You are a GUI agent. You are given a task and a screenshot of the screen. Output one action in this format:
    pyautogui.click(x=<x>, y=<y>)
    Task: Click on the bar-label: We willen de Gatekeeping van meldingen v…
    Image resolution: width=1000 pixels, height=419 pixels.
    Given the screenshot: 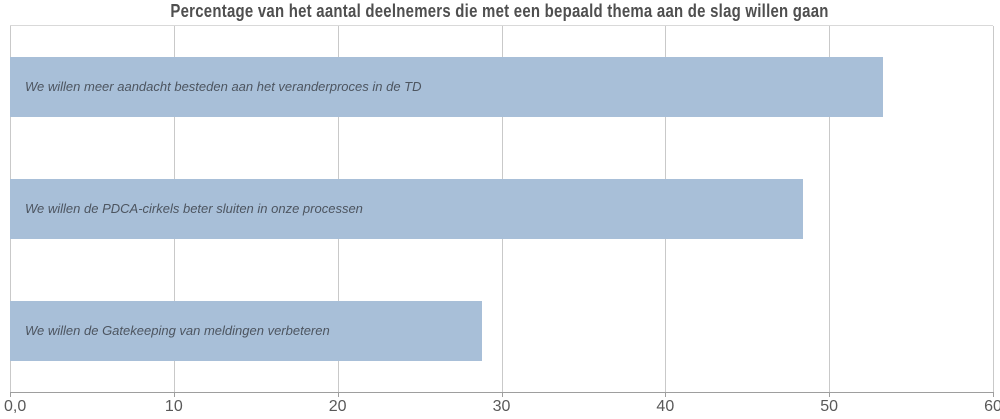 What is the action you would take?
    pyautogui.click(x=177, y=331)
    